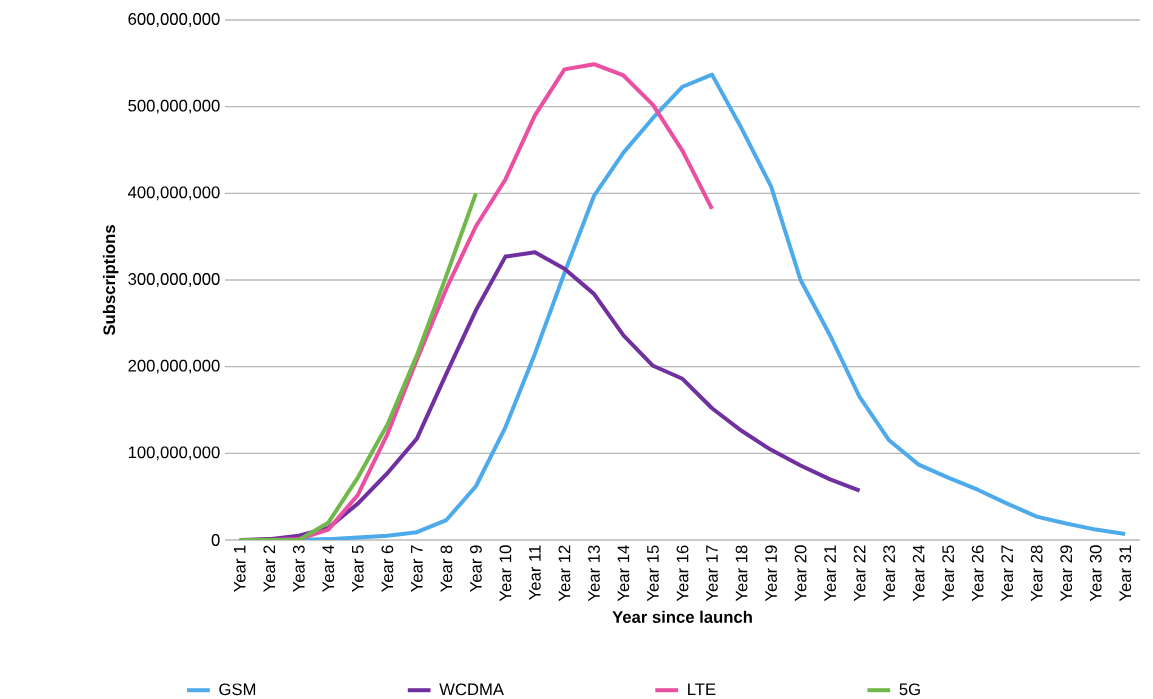 Image resolution: width=1153 pixels, height=699 pixels. What do you see at coordinates (174, 366) in the screenshot?
I see `y-tick-label: 200,000,000` at bounding box center [174, 366].